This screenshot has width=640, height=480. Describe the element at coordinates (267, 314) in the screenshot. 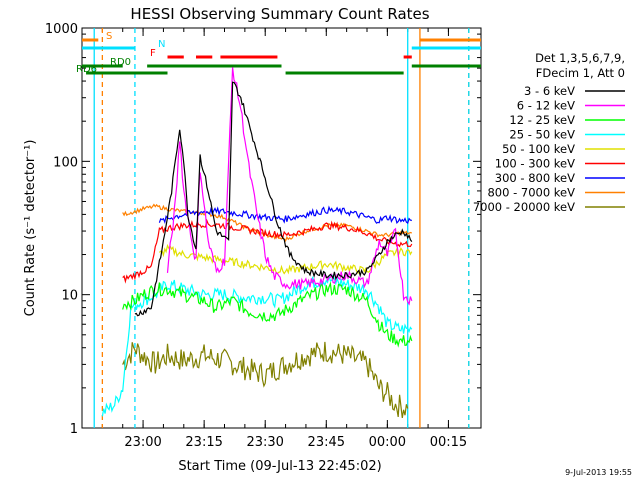

I see `series-line-12-25-kev` at that location.